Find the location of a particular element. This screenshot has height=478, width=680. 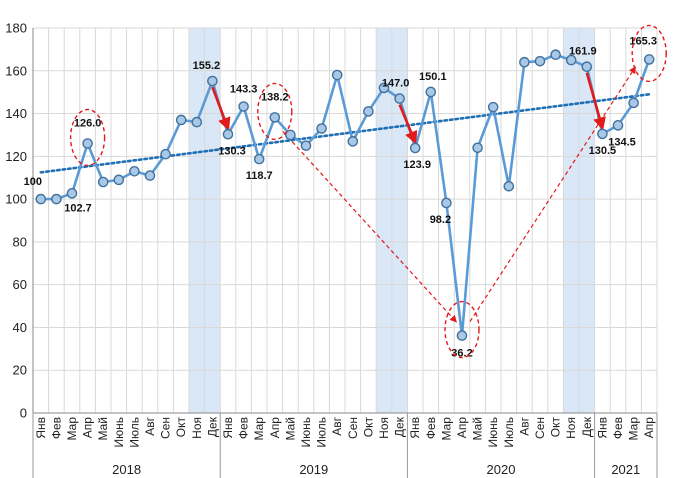

y-tick-label: 80 is located at coordinates (20, 241).